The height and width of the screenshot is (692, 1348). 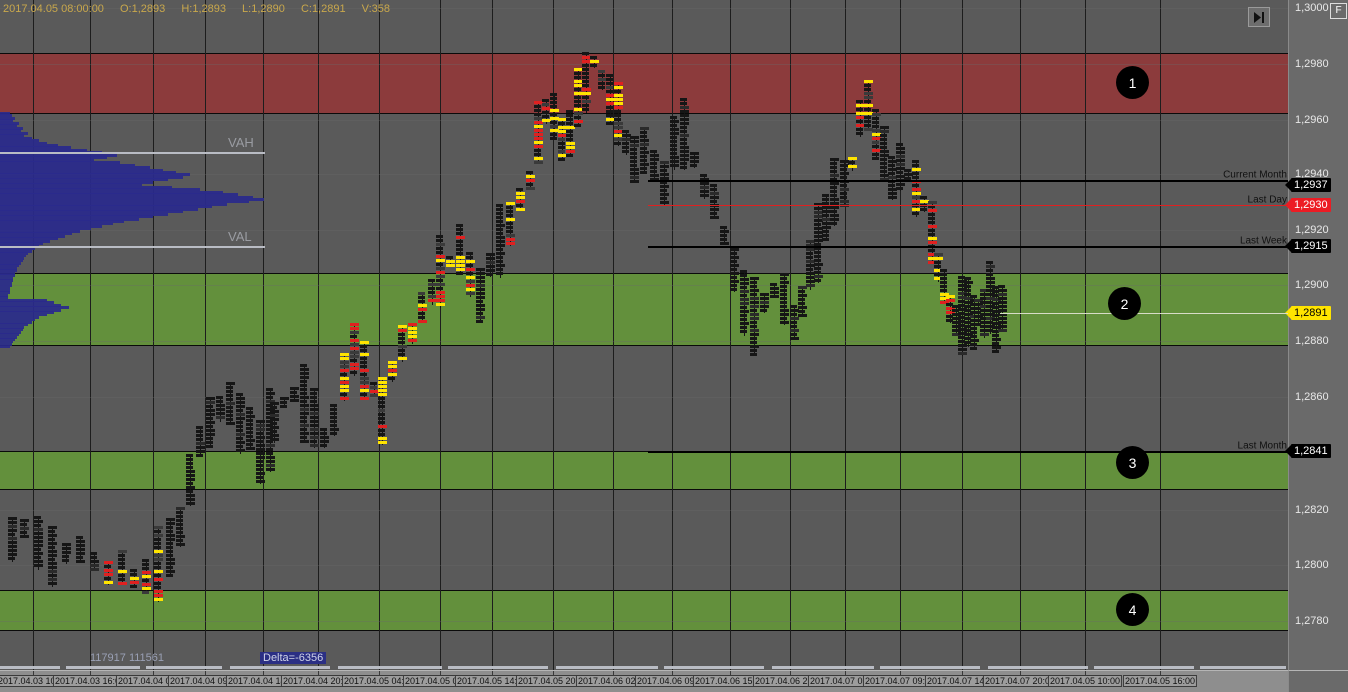 I want to click on price-tag-black: 1,2841, so click(x=1311, y=451).